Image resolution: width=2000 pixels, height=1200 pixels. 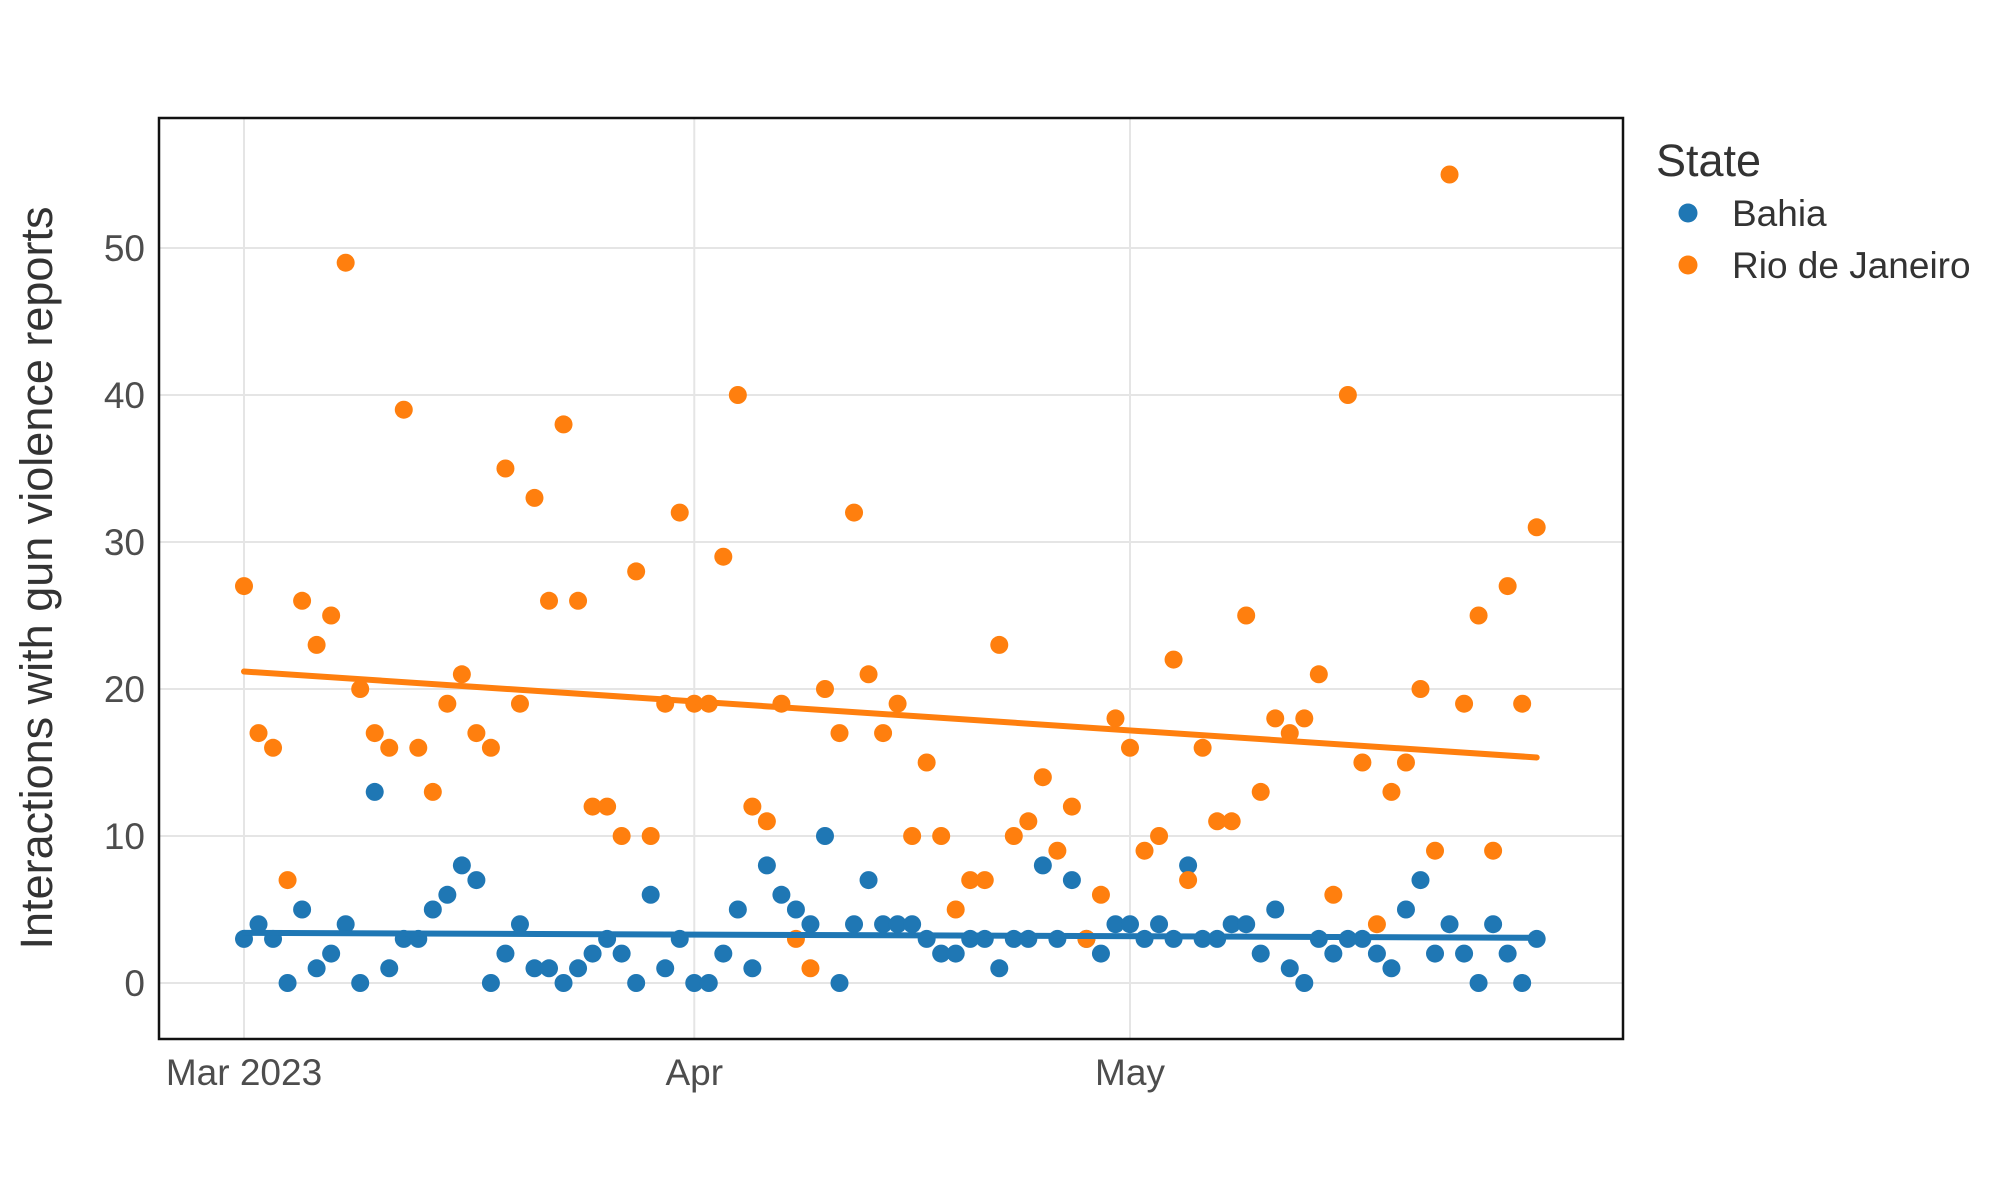 I want to click on legend-label-rio: Rio de Janeiro, so click(x=1851, y=265).